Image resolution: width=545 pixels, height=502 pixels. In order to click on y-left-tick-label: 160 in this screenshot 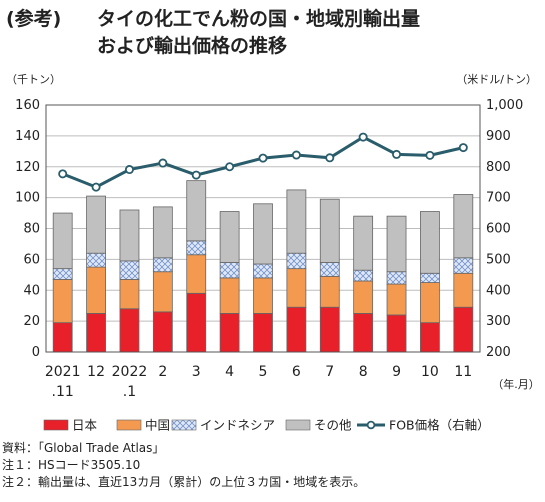, I will do `click(27, 105)`.